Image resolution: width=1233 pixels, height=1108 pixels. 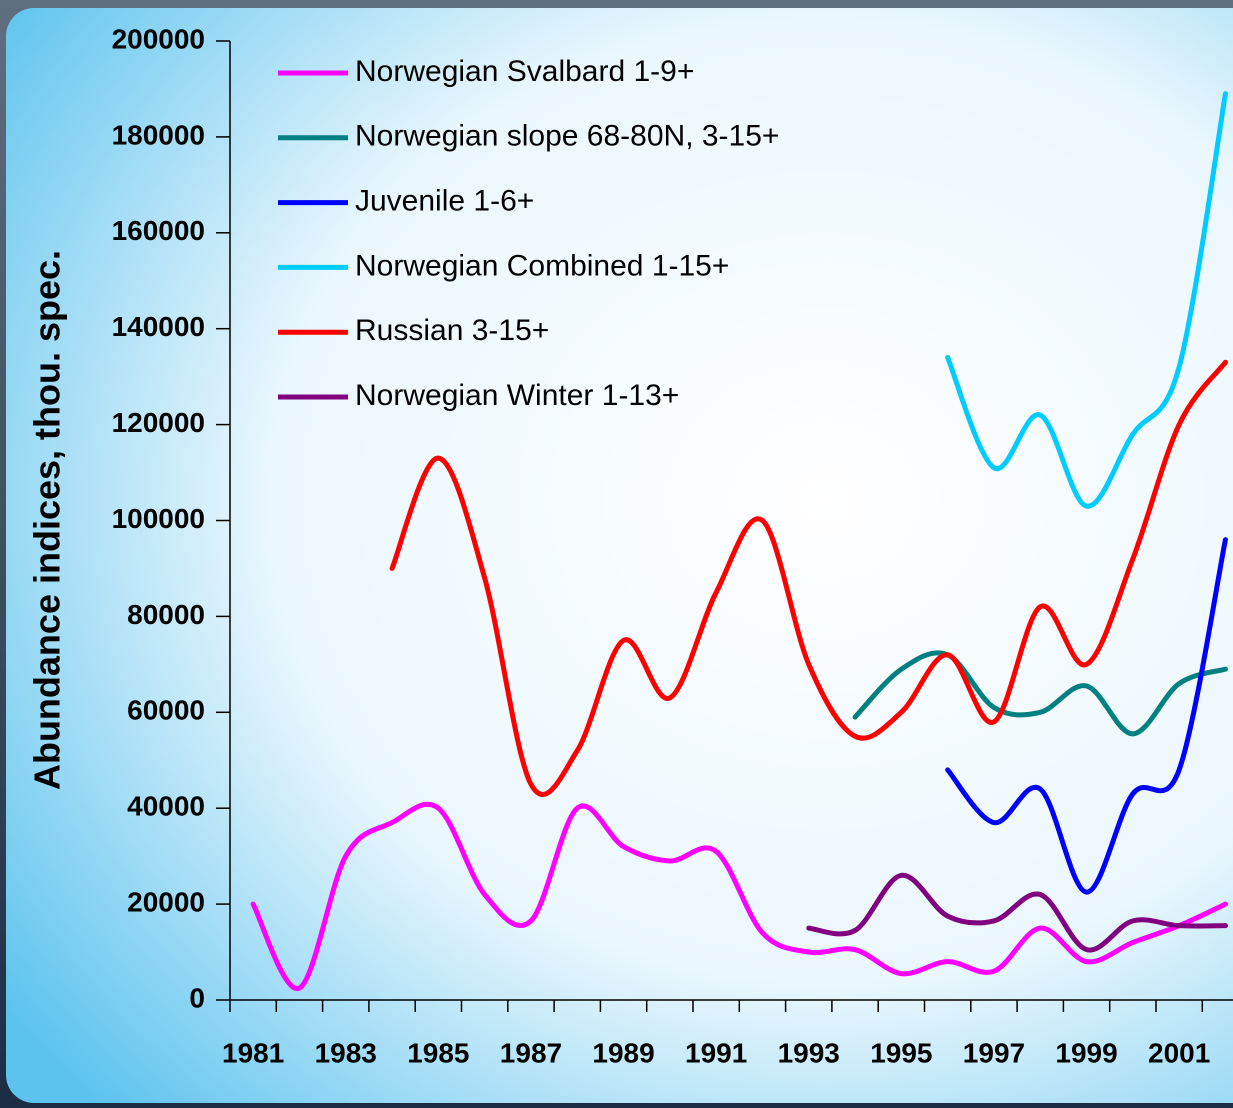 What do you see at coordinates (158, 134) in the screenshot?
I see `y-tick-label: 180000` at bounding box center [158, 134].